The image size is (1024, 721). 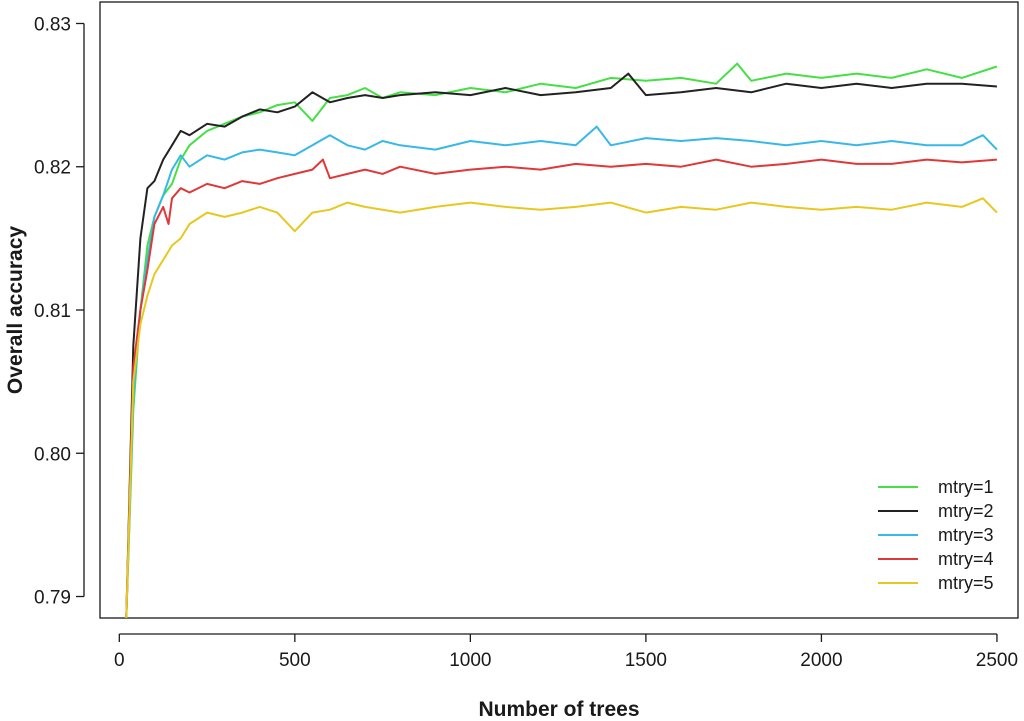 What do you see at coordinates (997, 660) in the screenshot?
I see `x-tick-label: 2500` at bounding box center [997, 660].